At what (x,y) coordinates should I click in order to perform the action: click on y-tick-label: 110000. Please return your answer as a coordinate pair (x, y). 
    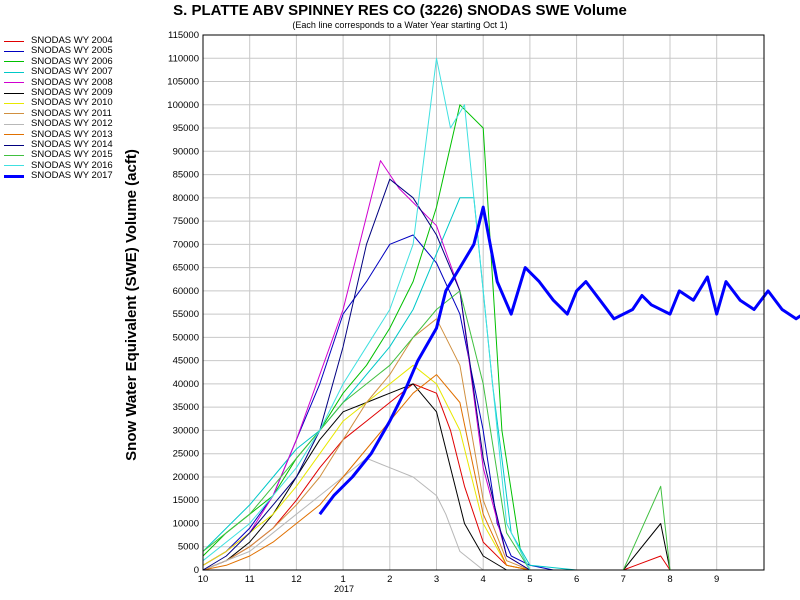
    Looking at the image, I should click on (183, 58).